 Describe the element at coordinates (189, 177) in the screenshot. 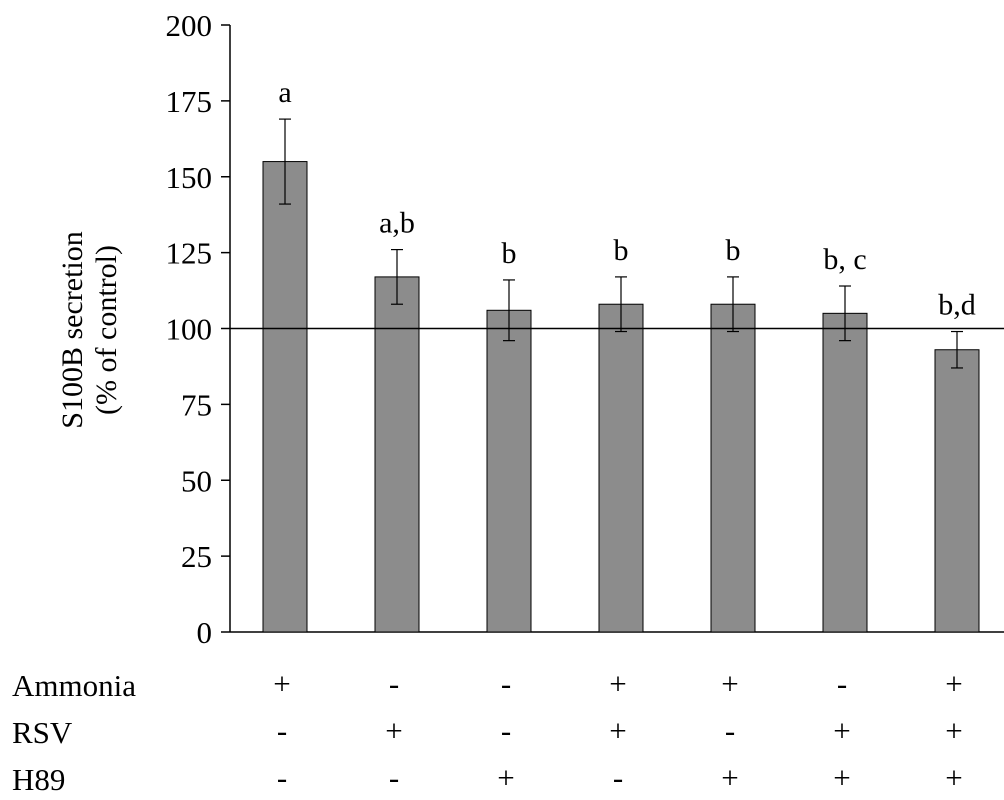

I see `y-tick-label: 150` at that location.